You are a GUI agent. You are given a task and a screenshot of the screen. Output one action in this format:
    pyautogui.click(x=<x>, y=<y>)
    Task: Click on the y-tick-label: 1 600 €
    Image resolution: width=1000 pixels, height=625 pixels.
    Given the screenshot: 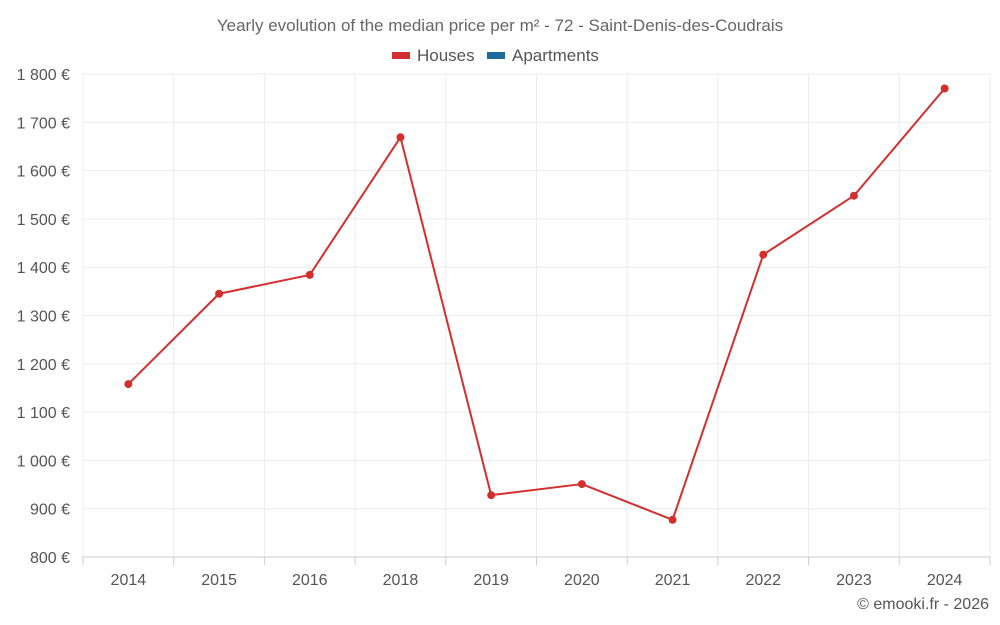 What is the action you would take?
    pyautogui.click(x=43, y=172)
    